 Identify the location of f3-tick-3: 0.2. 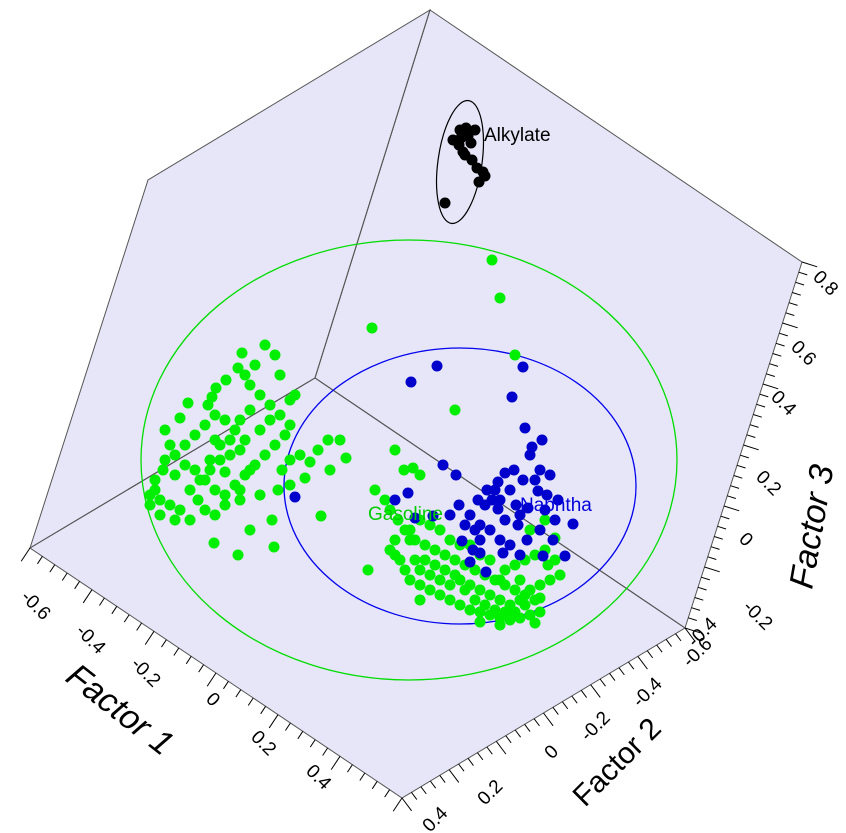
(768, 484).